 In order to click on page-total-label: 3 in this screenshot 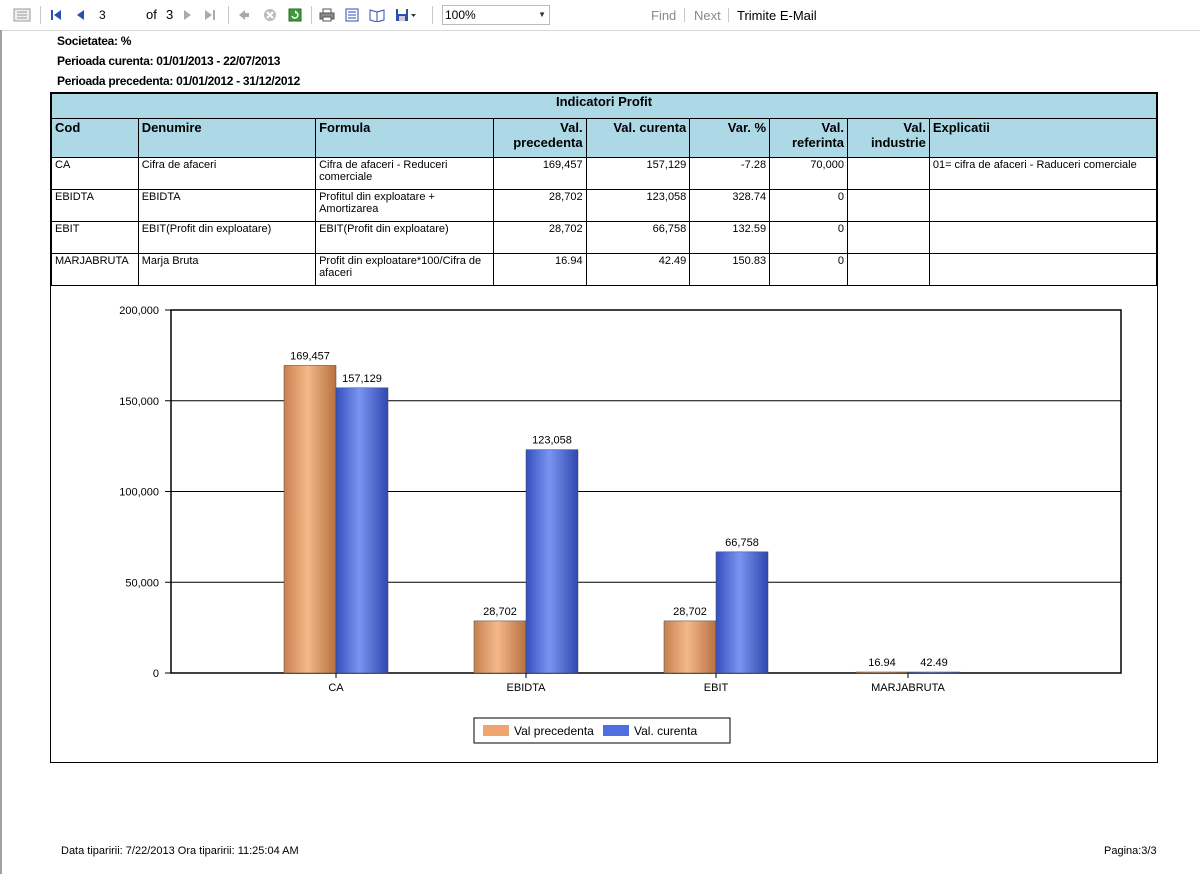, I will do `click(170, 14)`.